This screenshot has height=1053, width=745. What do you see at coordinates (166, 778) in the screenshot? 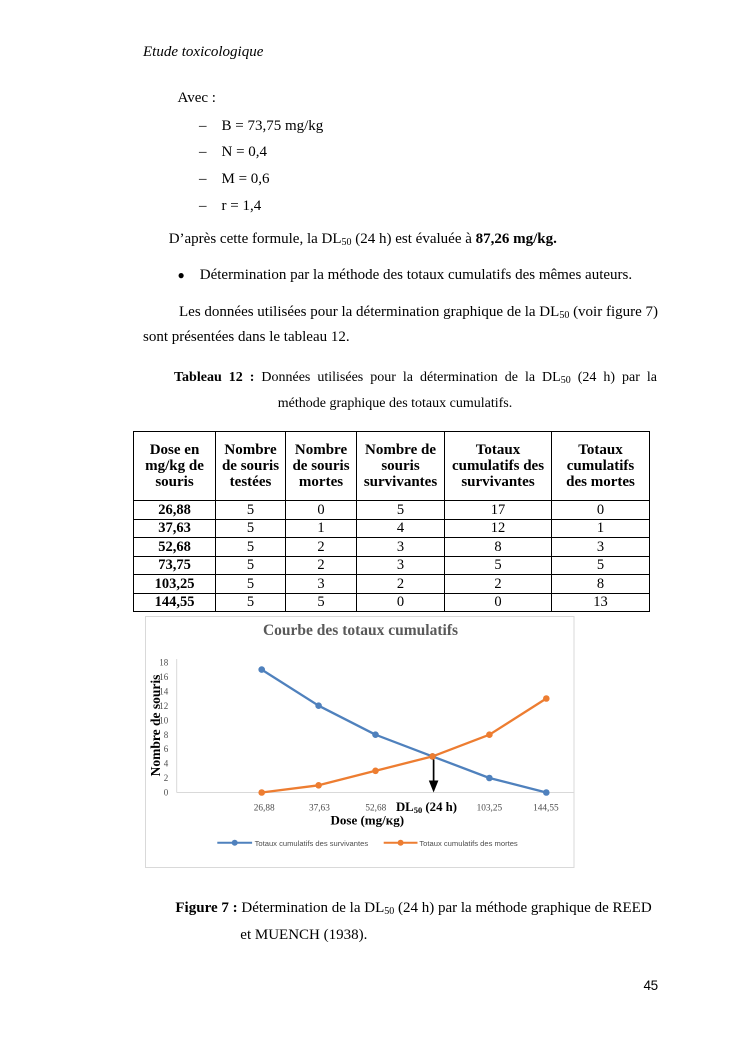
I see `svg-text: 2` at bounding box center [166, 778].